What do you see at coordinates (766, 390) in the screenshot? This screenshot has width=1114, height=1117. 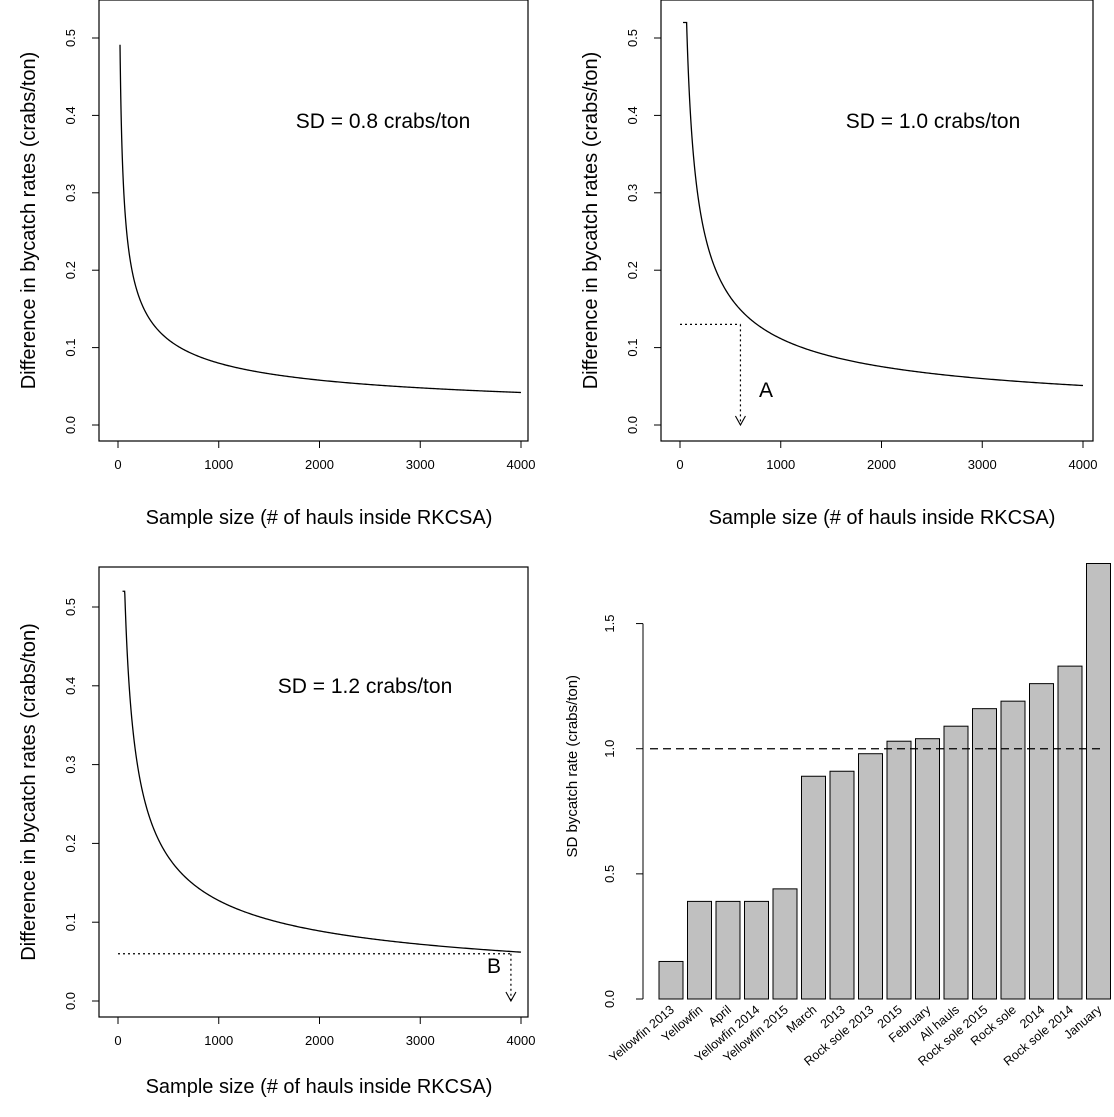 I see `marker-label: A` at bounding box center [766, 390].